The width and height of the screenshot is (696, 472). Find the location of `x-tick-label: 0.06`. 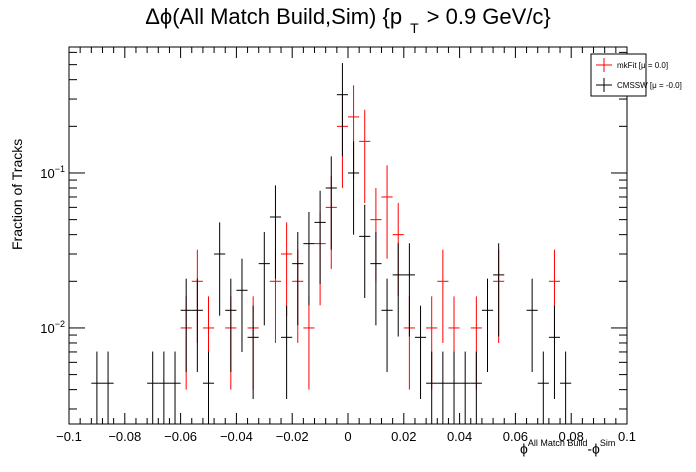

x-tick-label: 0.06 is located at coordinates (515, 436).